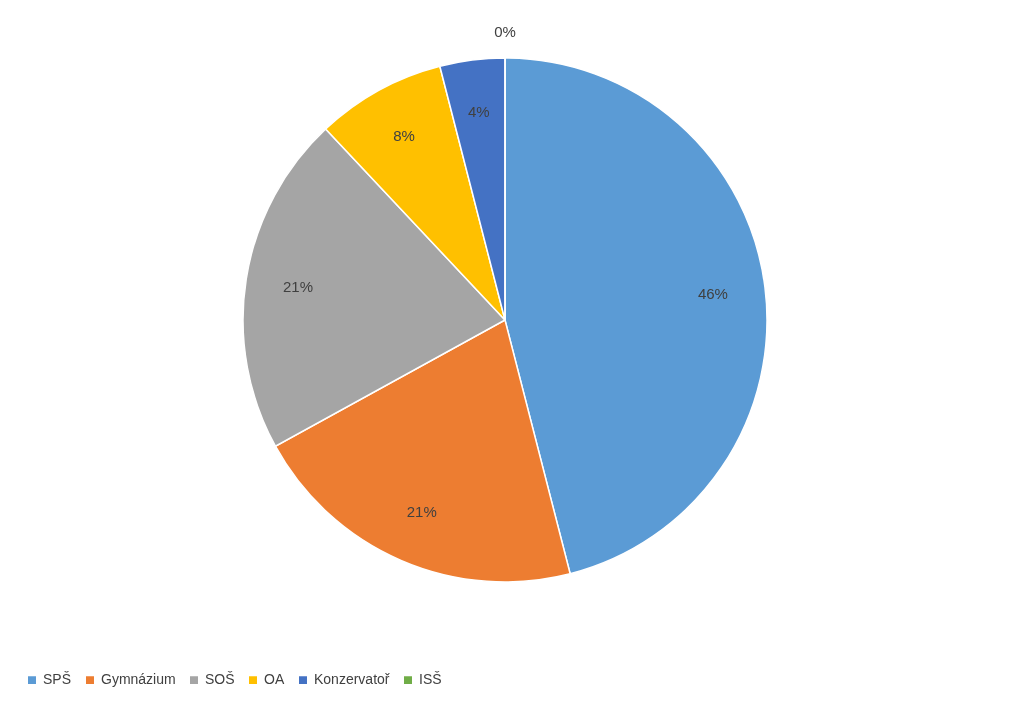 The height and width of the screenshot is (726, 1025). I want to click on legend-label: ISŠ, so click(430, 679).